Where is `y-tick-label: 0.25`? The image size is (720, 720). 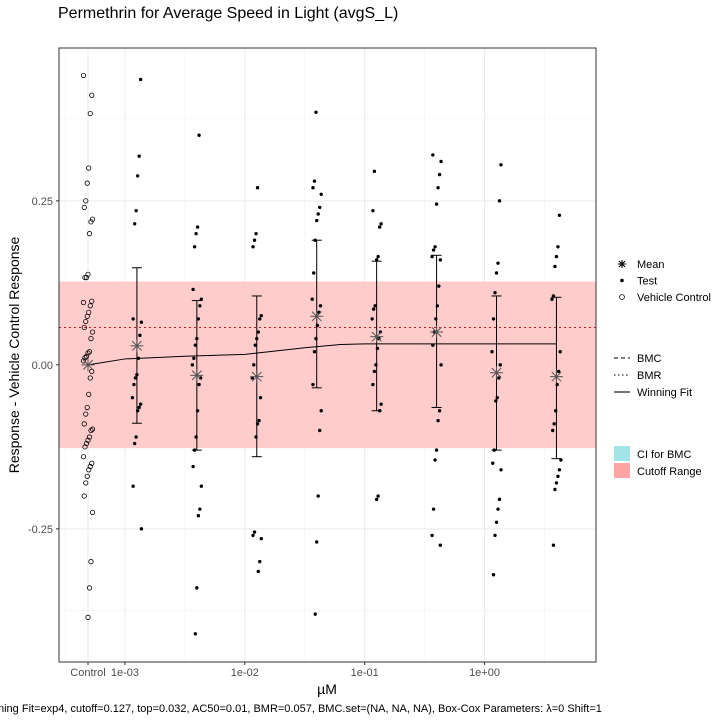
y-tick-label: 0.25 is located at coordinates (42, 202).